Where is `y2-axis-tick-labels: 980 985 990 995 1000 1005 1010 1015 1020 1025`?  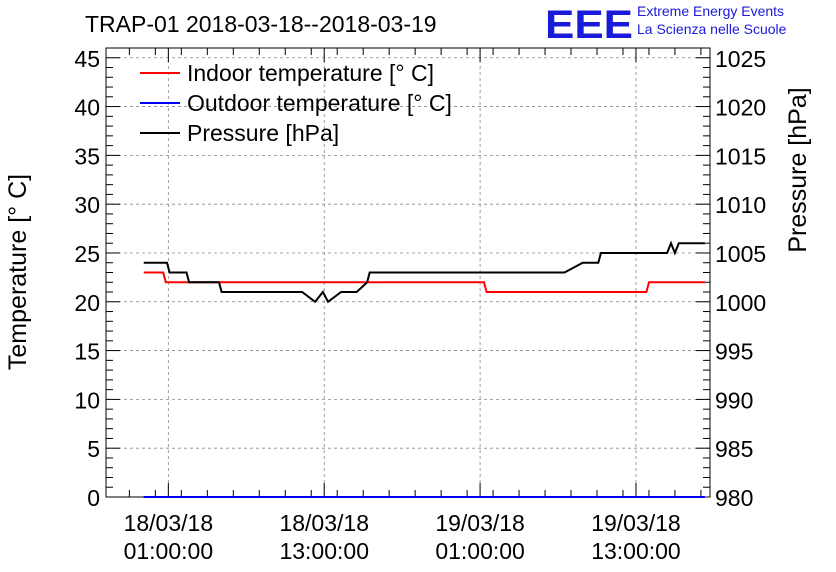 y2-axis-tick-labels: 980 985 990 995 1000 1005 1010 1015 1020 1025 is located at coordinates (740, 278).